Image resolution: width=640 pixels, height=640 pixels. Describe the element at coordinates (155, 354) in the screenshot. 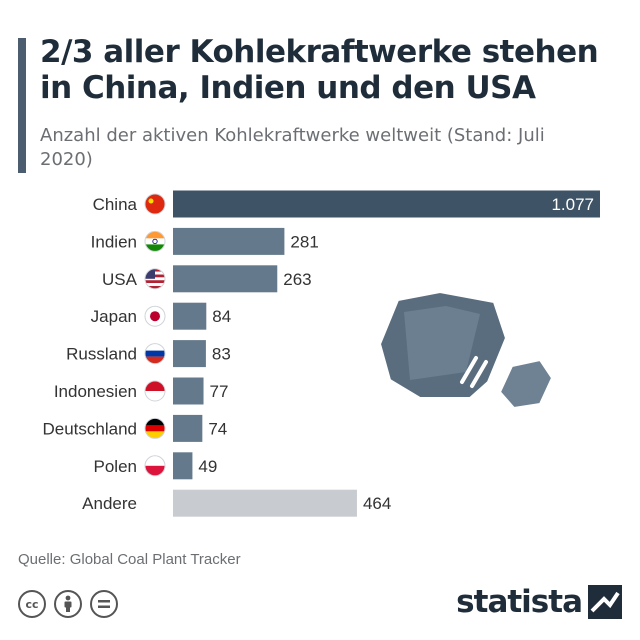

I see `russia-flag-icon` at that location.